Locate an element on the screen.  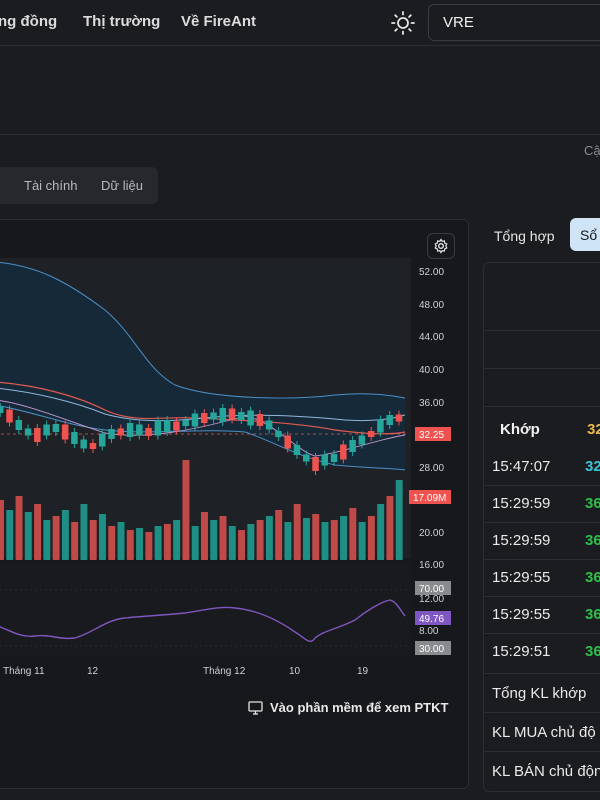
time-tick: 19 is located at coordinates (363, 671).